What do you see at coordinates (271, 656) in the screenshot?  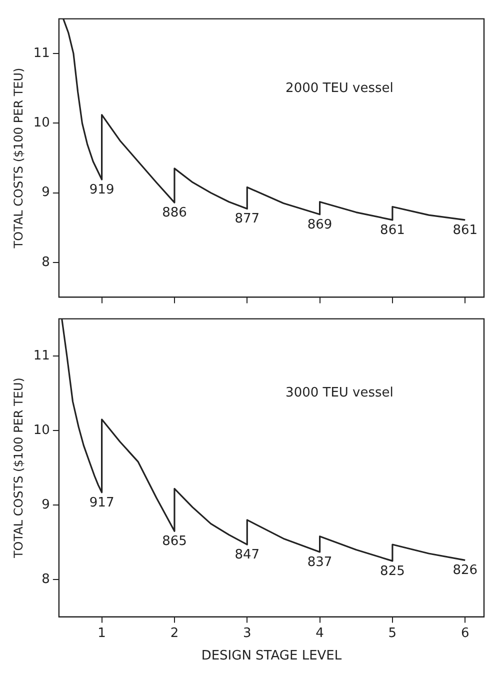 I see `x-axis-title: DESIGN STAGE LEVEL` at bounding box center [271, 656].